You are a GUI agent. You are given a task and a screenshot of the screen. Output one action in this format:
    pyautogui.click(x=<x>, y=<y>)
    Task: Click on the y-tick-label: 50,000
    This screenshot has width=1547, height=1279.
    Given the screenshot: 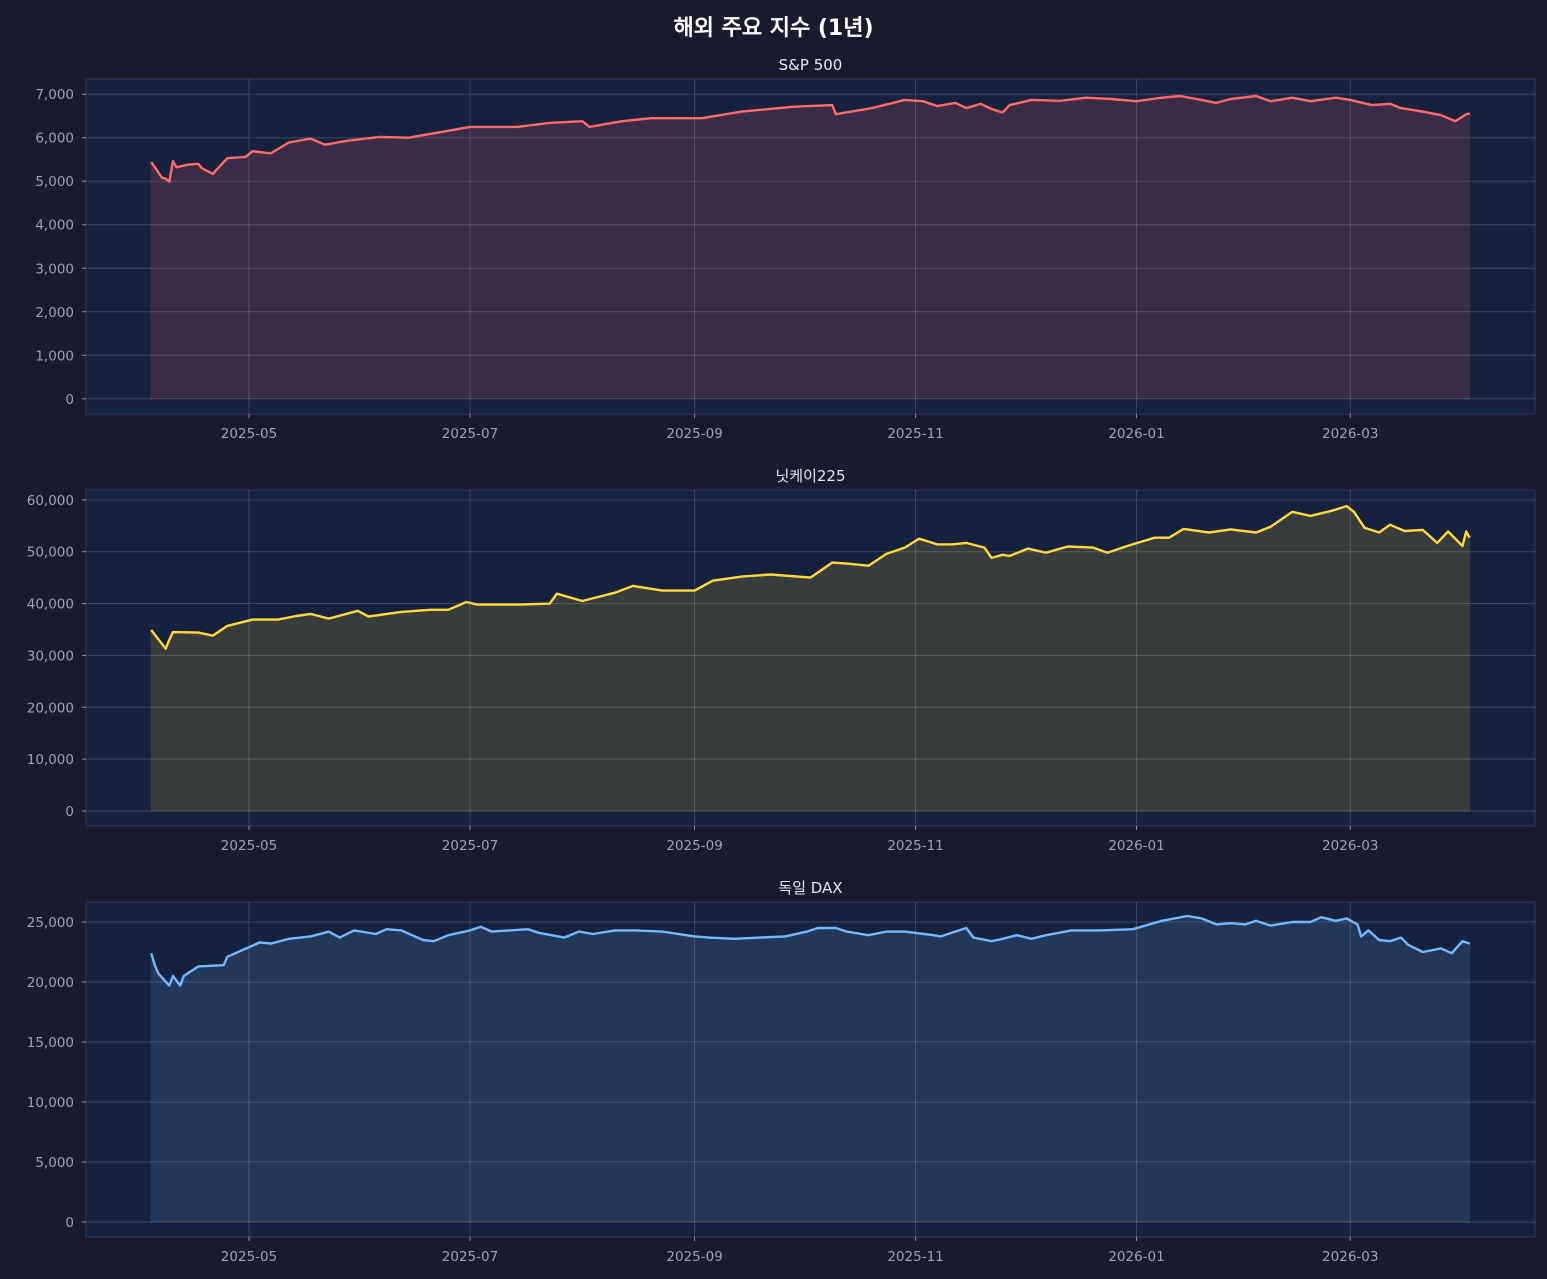 What is the action you would take?
    pyautogui.click(x=50, y=553)
    